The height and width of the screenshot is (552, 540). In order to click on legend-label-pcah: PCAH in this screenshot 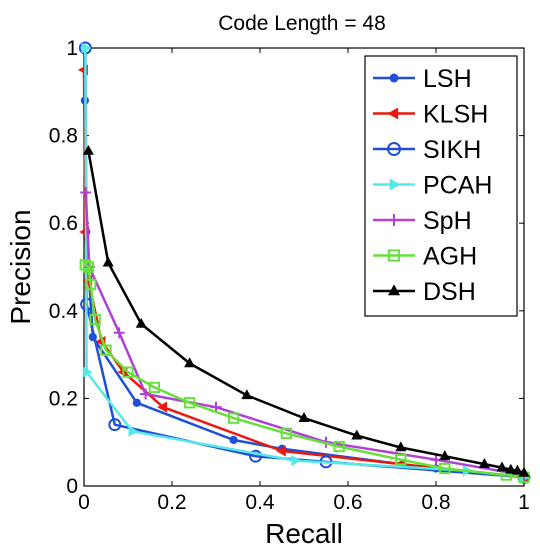, I will do `click(457, 186)`.